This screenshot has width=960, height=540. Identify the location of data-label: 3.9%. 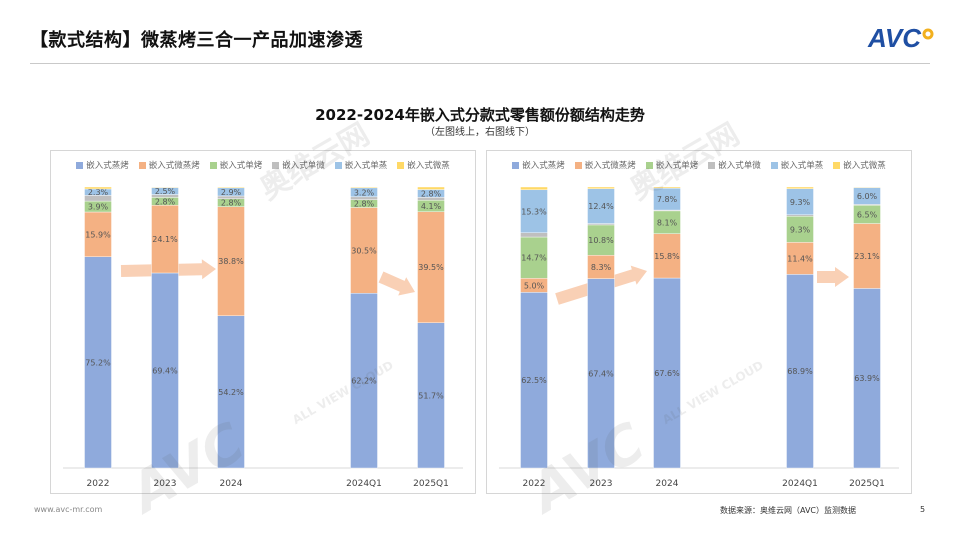
(98, 207).